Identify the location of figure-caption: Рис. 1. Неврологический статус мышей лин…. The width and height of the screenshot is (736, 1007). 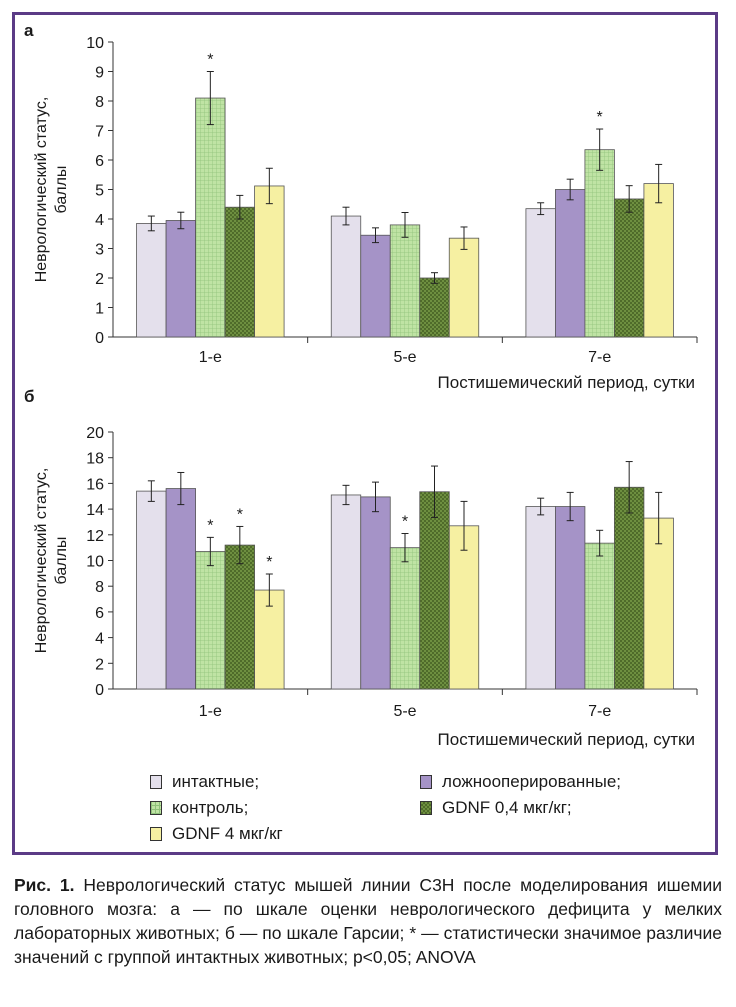
(368, 921).